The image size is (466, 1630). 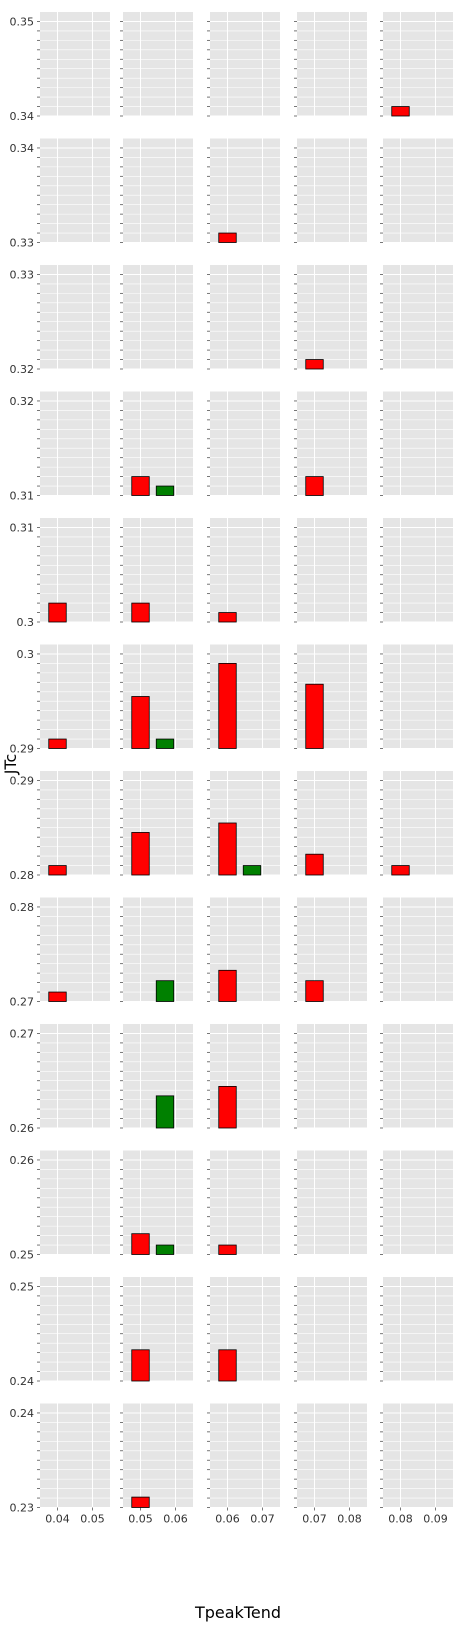 What do you see at coordinates (22, 496) in the screenshot?
I see `y-tick-label: 0.31` at bounding box center [22, 496].